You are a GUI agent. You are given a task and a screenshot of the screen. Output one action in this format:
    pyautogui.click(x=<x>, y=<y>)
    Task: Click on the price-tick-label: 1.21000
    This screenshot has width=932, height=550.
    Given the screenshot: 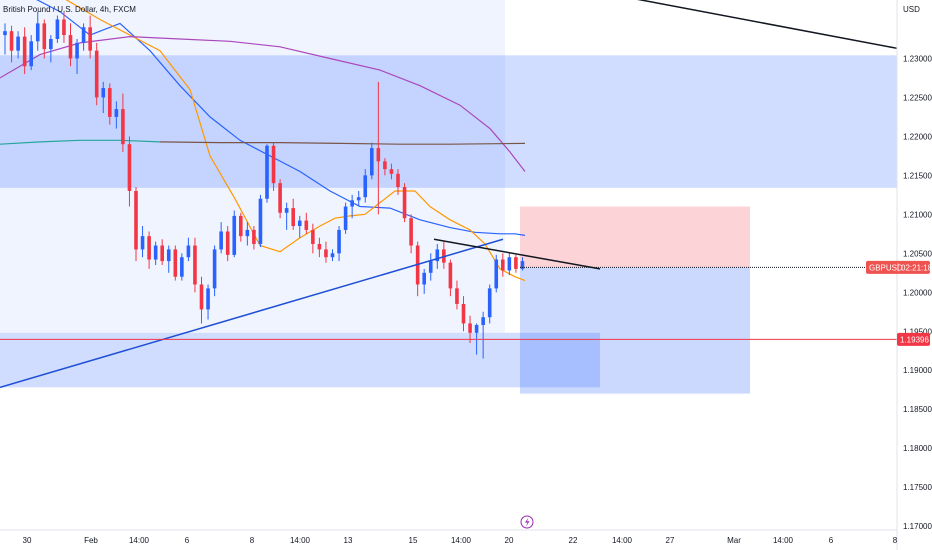 What is the action you would take?
    pyautogui.click(x=917, y=214)
    